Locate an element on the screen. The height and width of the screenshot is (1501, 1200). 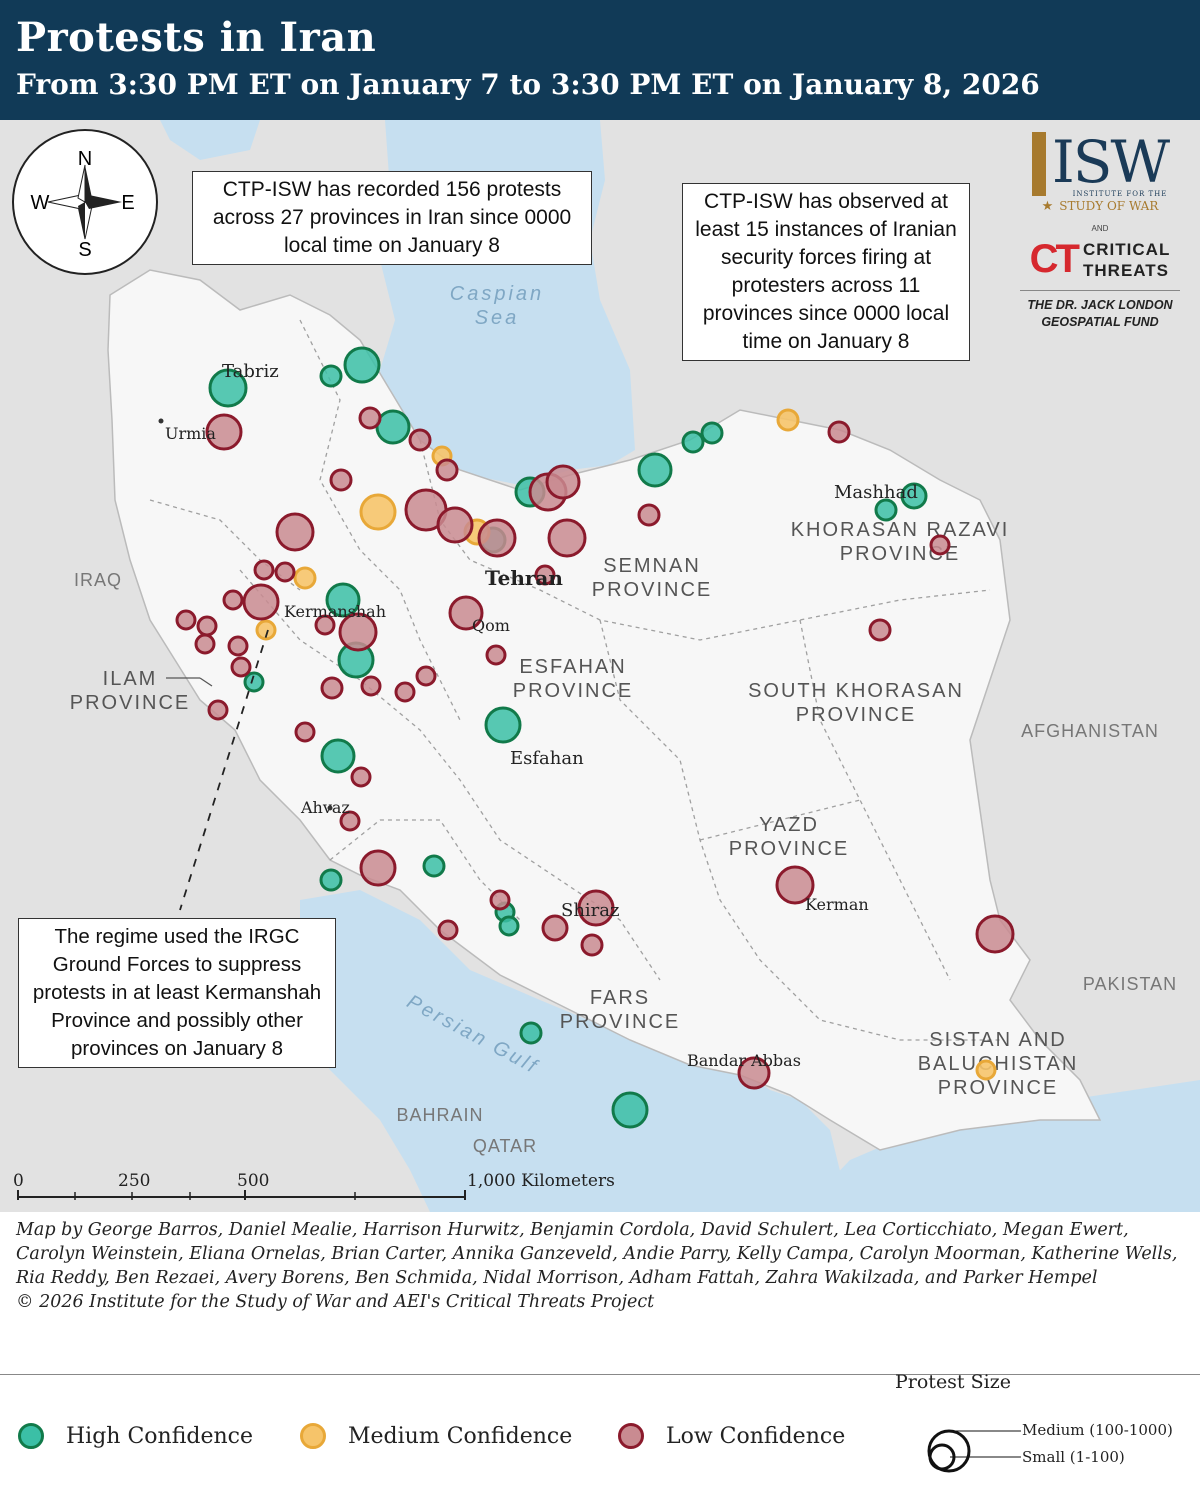
label-pakistan: PAKISTAN is located at coordinates (1130, 984).